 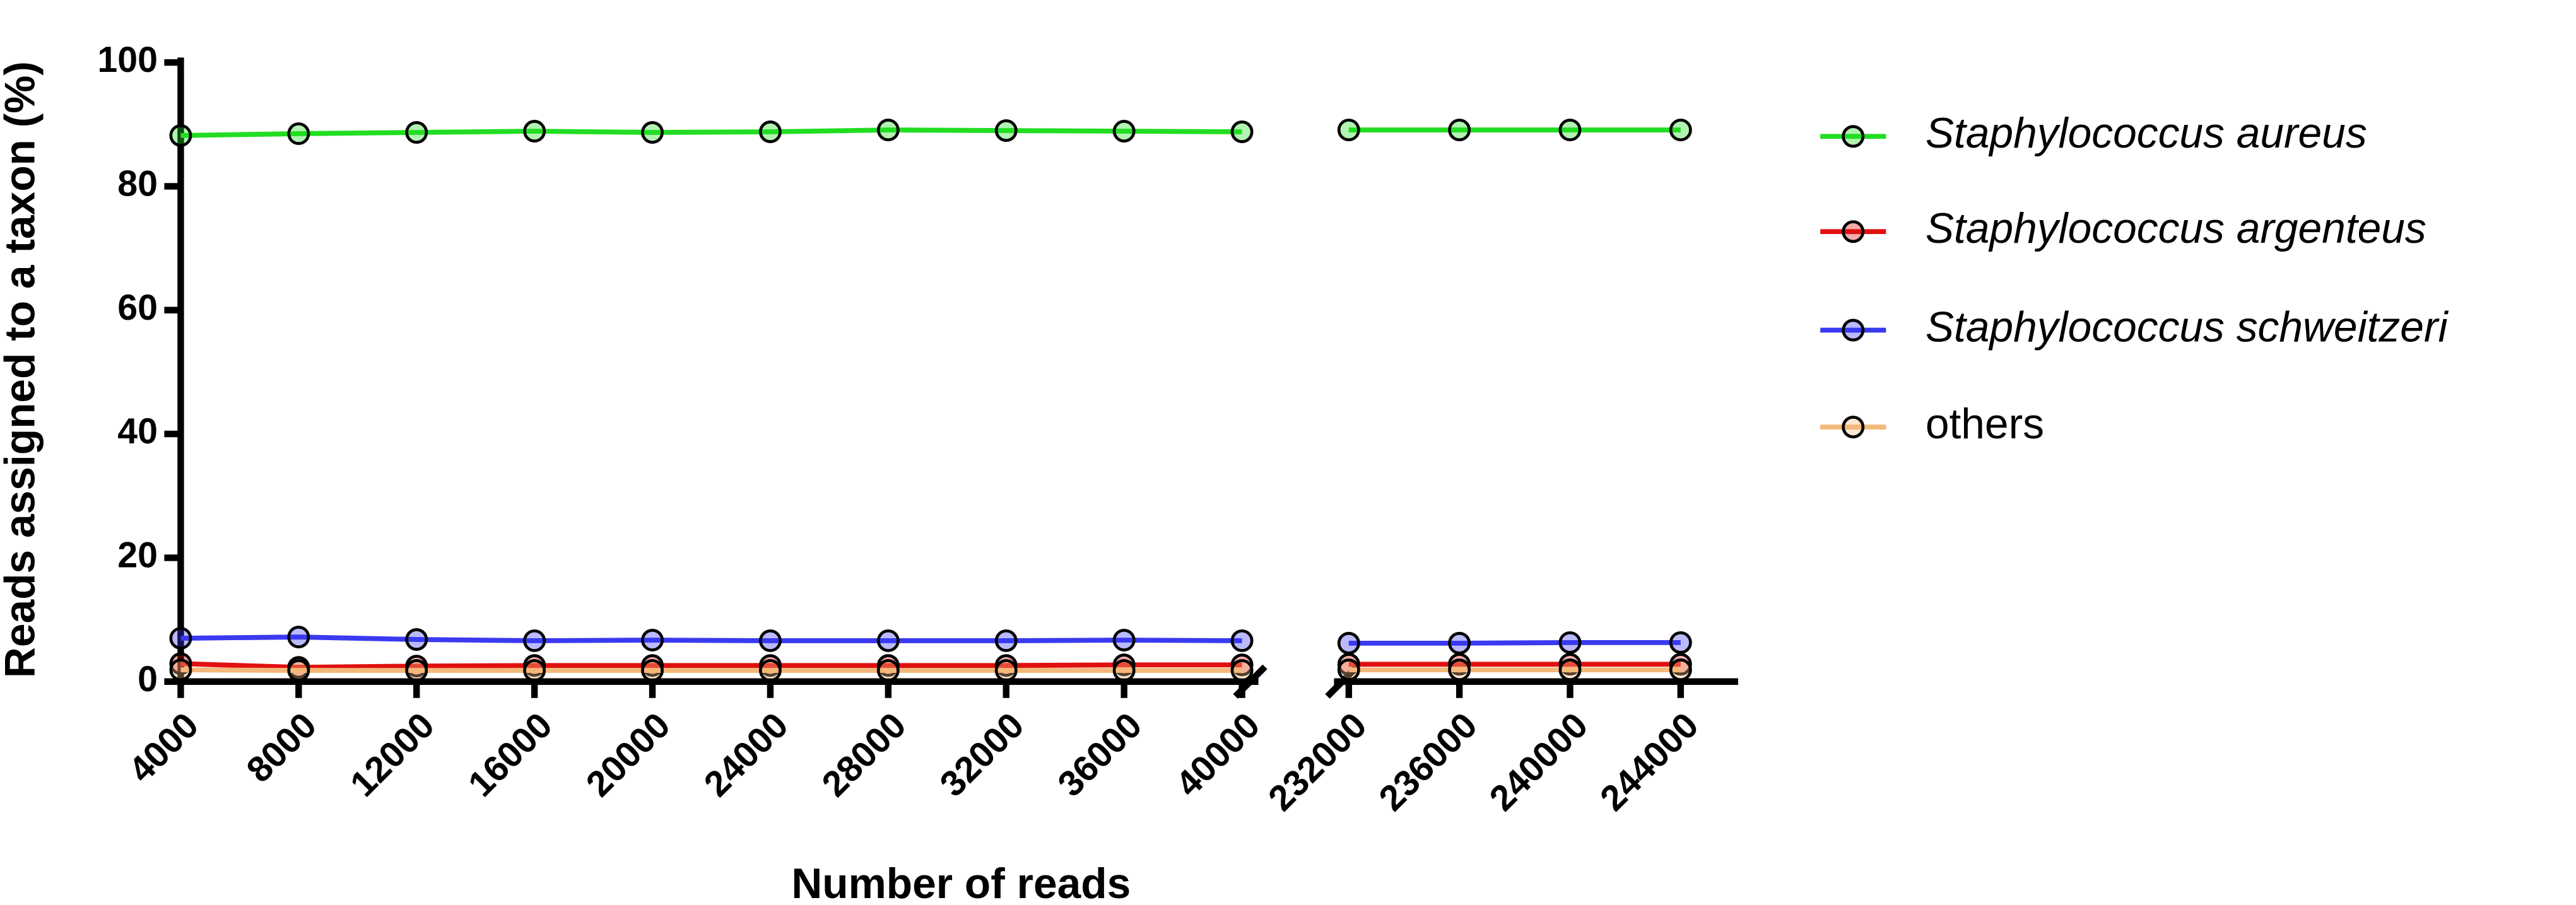 I want to click on legend-label: Staphylococcus aureus, so click(x=2146, y=134).